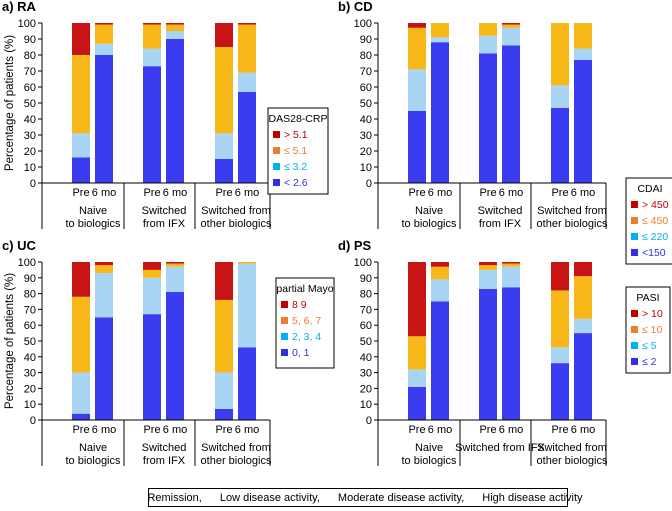 This screenshot has width=672, height=511. Describe the element at coordinates (174, 497) in the screenshot. I see `legend-remission-label: Remission,` at that location.